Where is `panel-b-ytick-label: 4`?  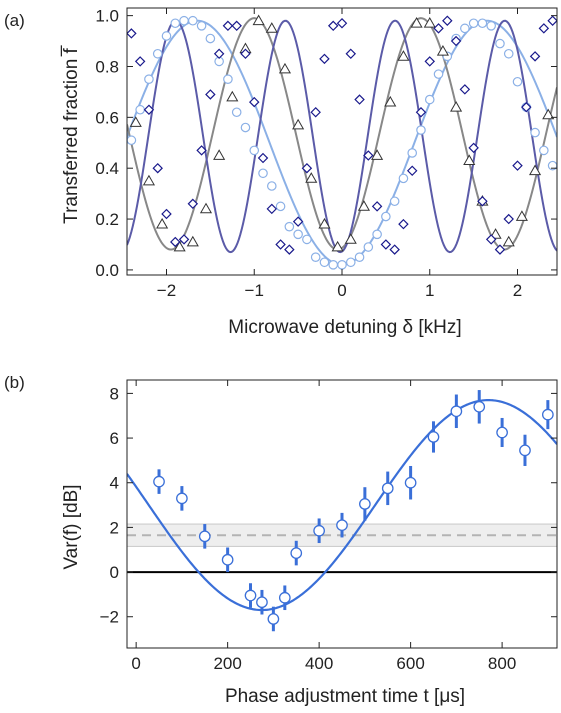 panel-b-ytick-label: 4 is located at coordinates (114, 483).